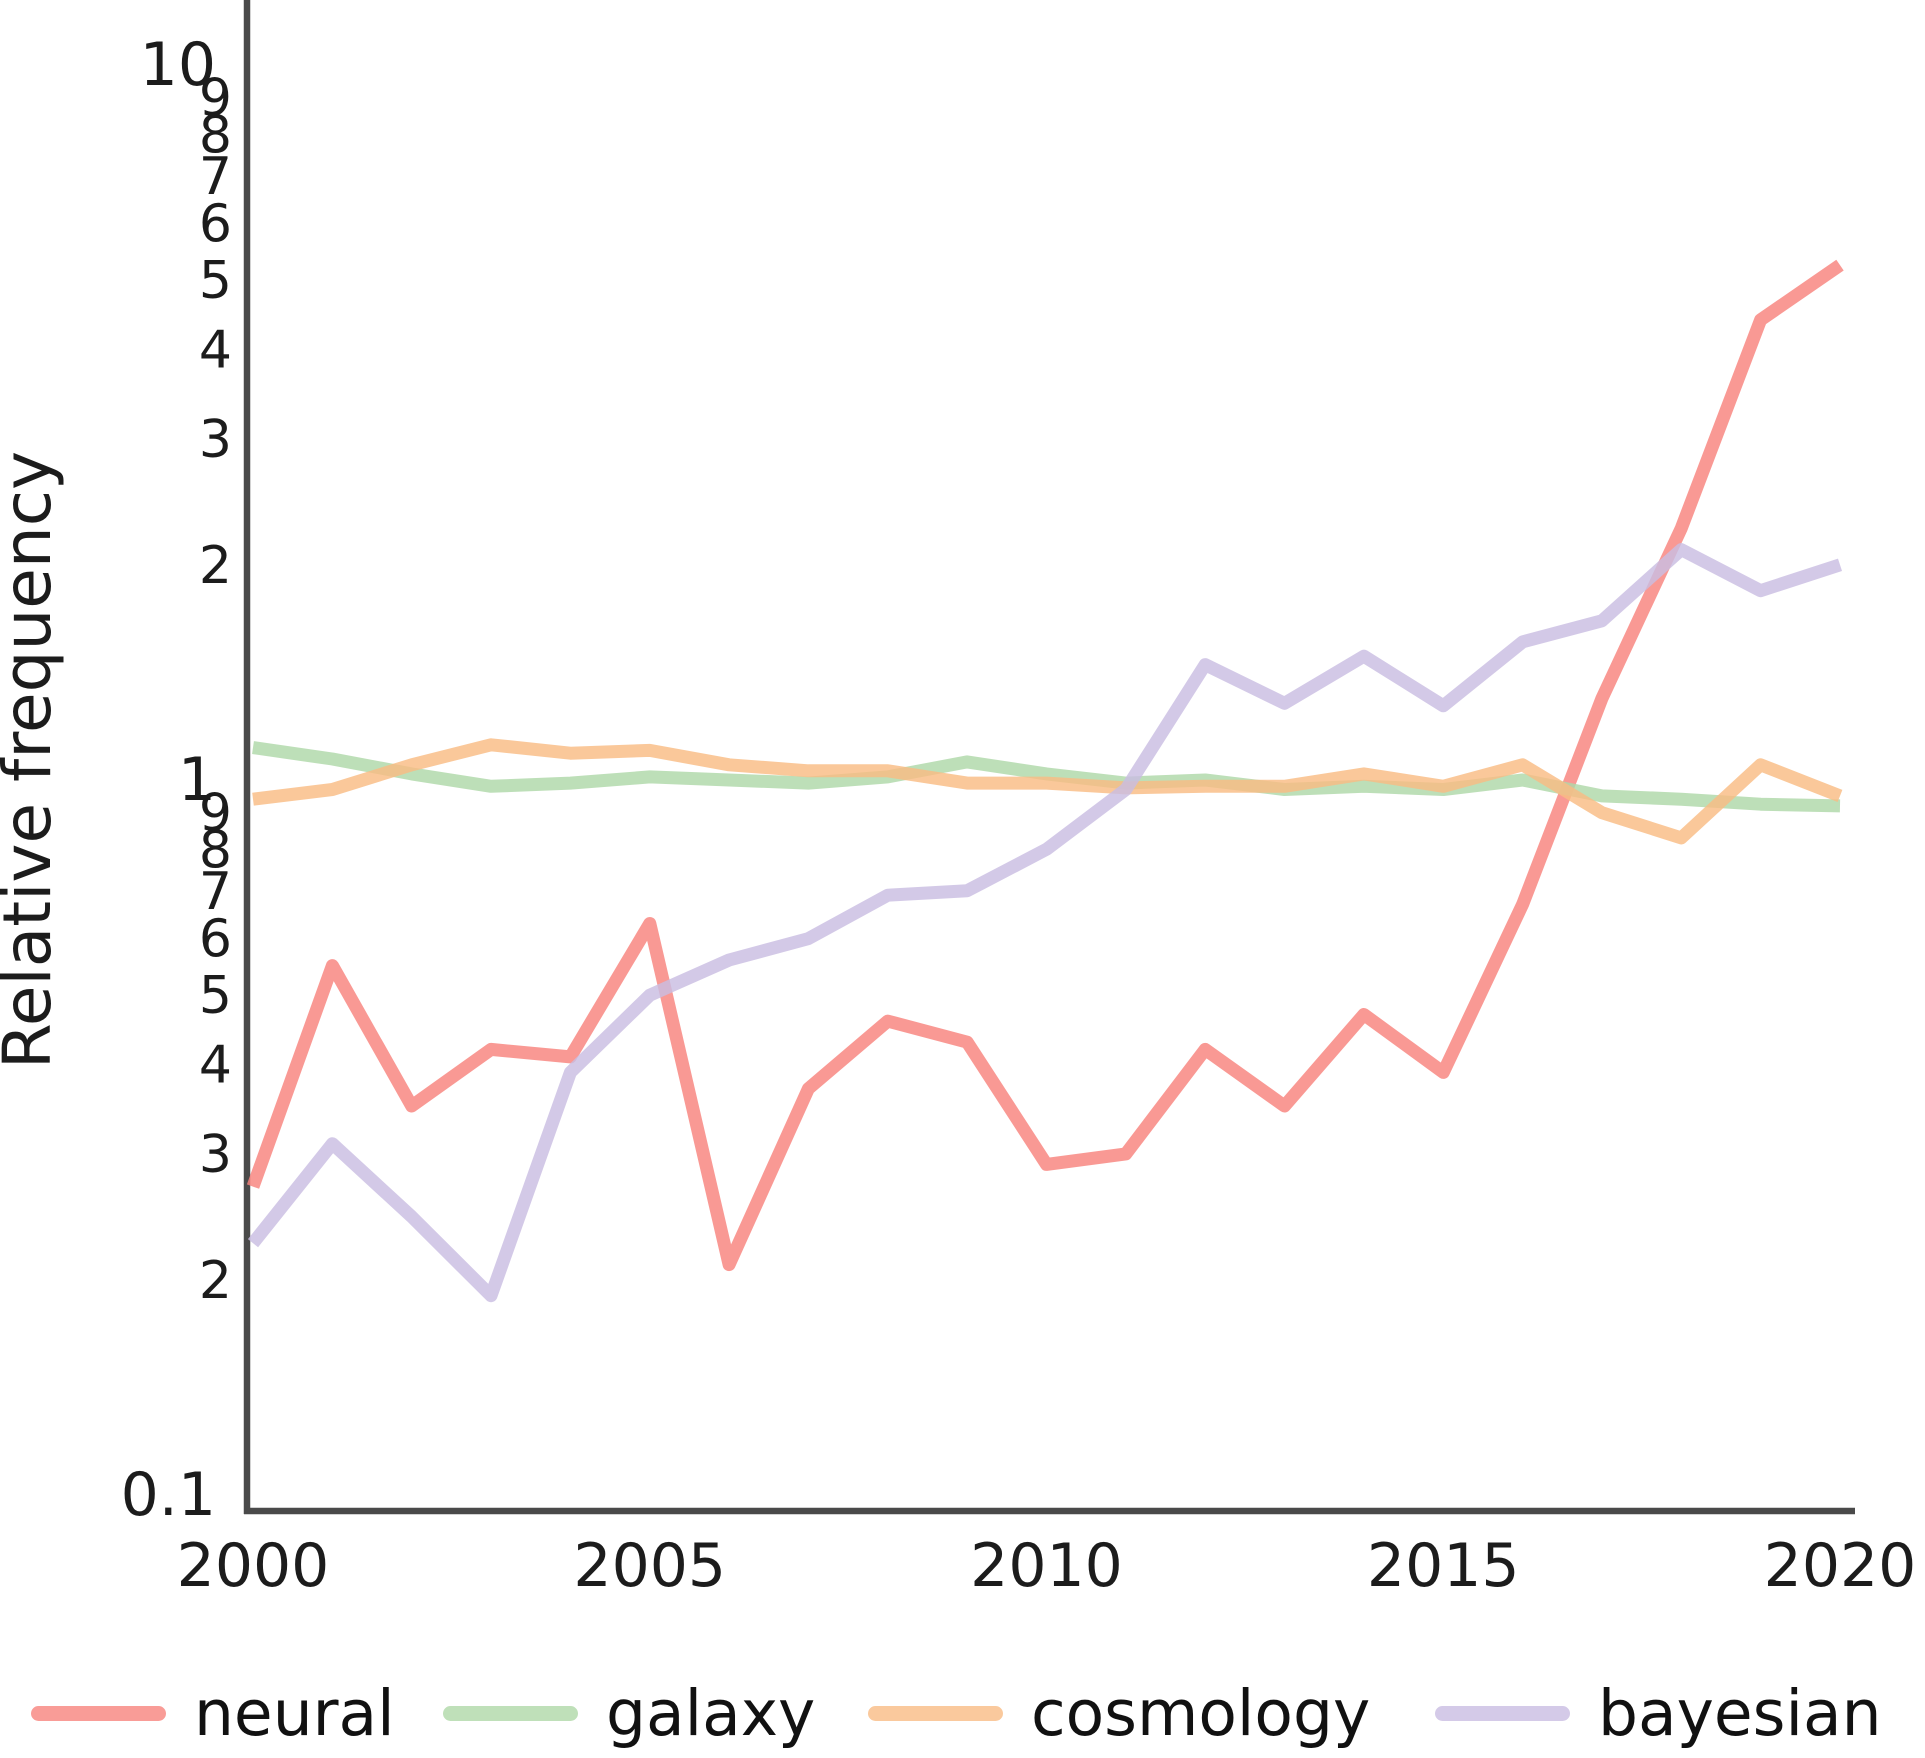 The image size is (1925, 1758). I want to click on legend-label-cosmology: cosmology, so click(1201, 1713).